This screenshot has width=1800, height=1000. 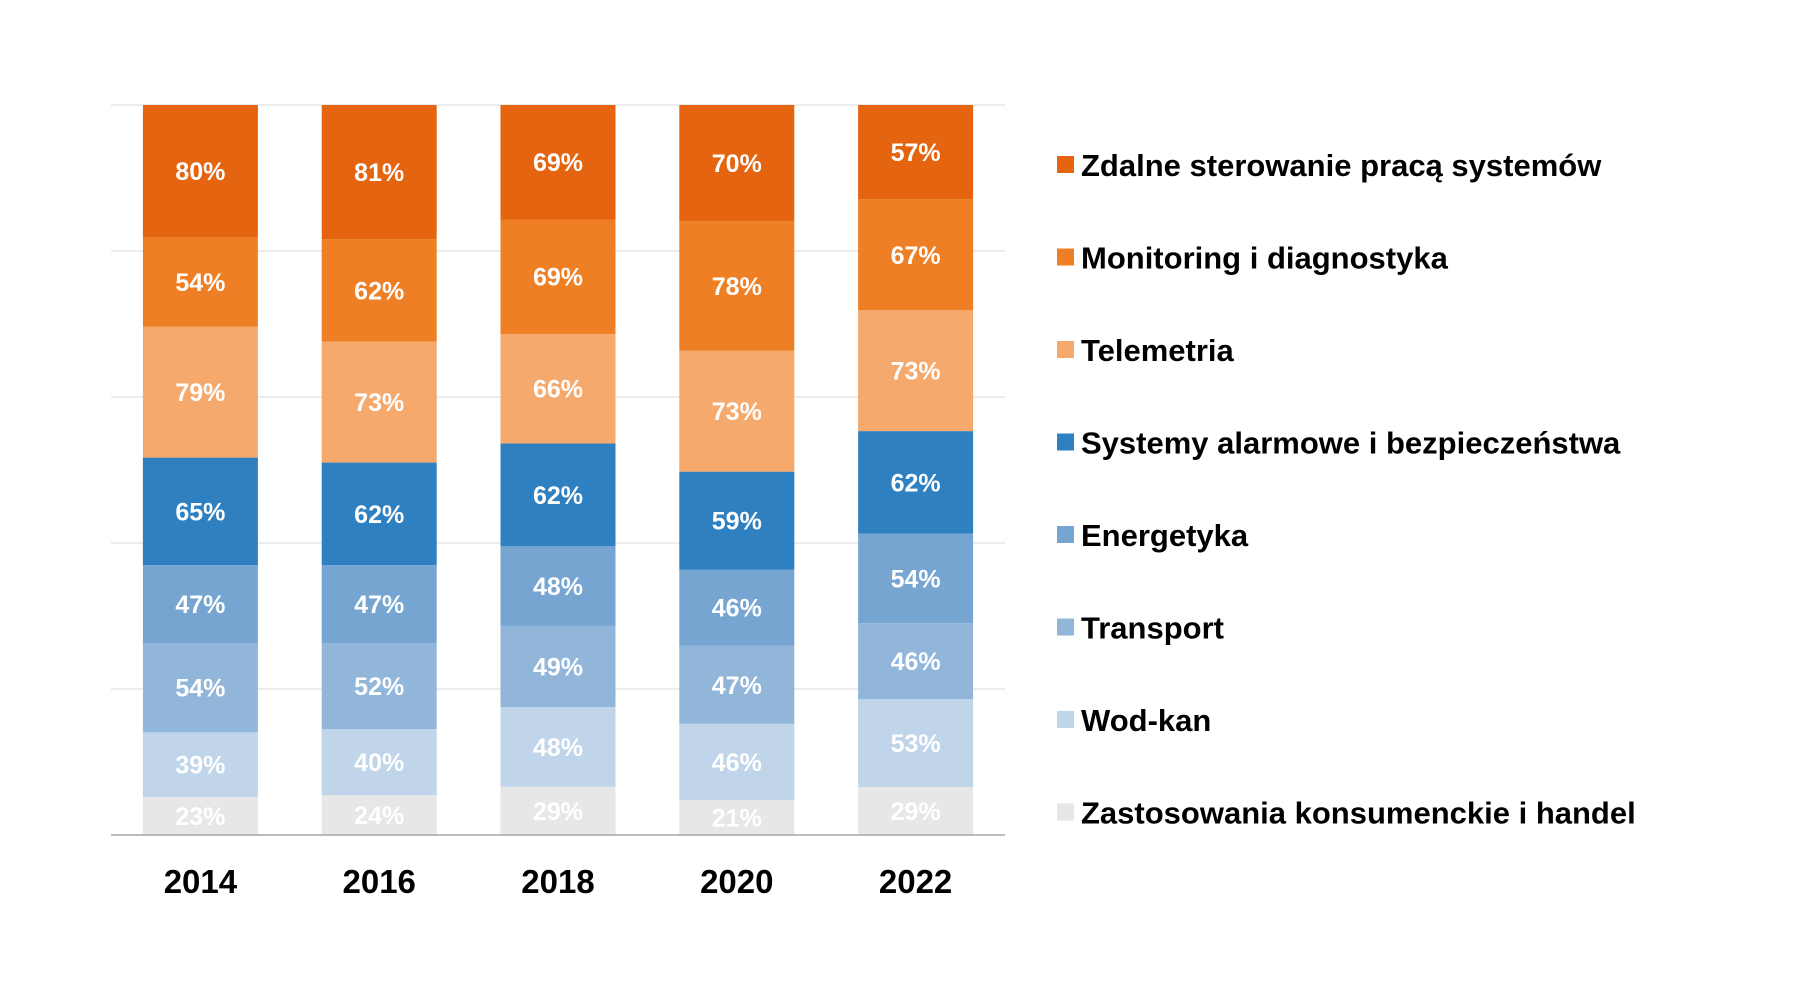 I want to click on data-label: 40%, so click(x=379, y=763).